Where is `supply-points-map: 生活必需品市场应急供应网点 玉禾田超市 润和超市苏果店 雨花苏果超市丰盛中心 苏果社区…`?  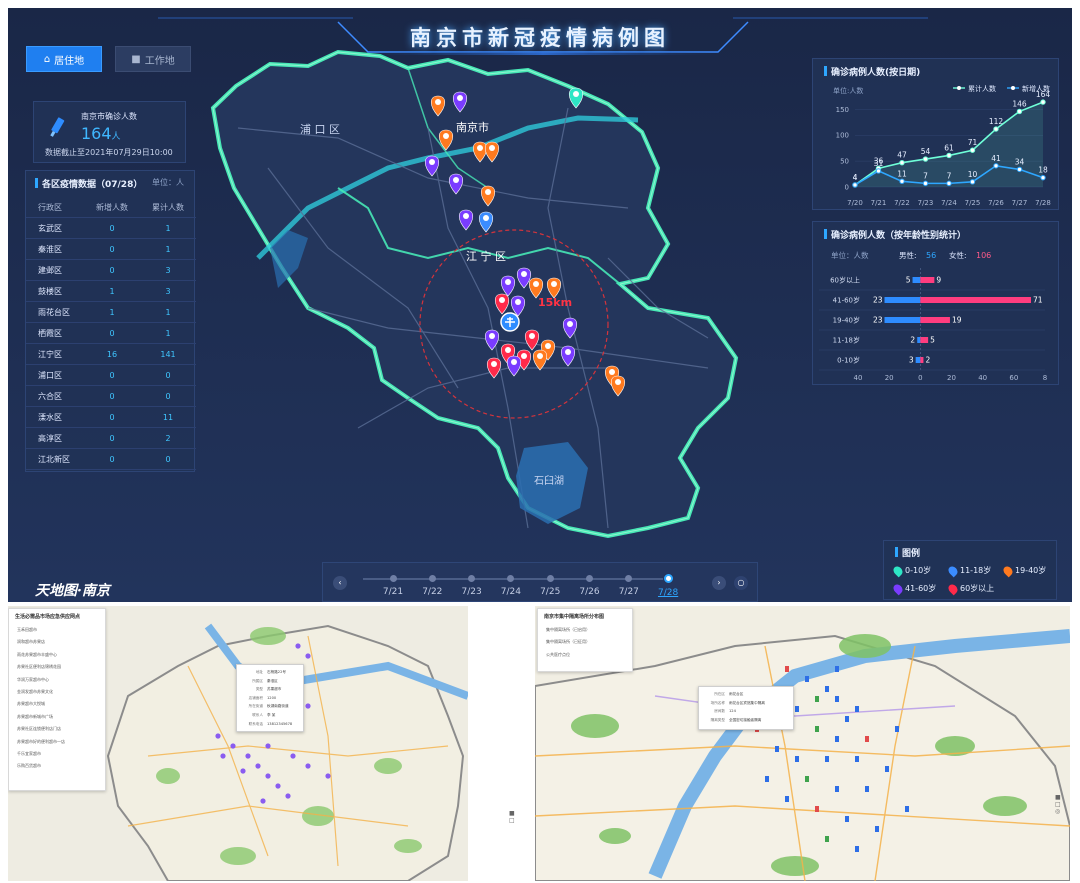 supply-points-map: 生活必需品市场应急供应网点 玉禾田超市 润和超市苏果店 雨花苏果超市丰盛中心 苏果社区… is located at coordinates (238, 743).